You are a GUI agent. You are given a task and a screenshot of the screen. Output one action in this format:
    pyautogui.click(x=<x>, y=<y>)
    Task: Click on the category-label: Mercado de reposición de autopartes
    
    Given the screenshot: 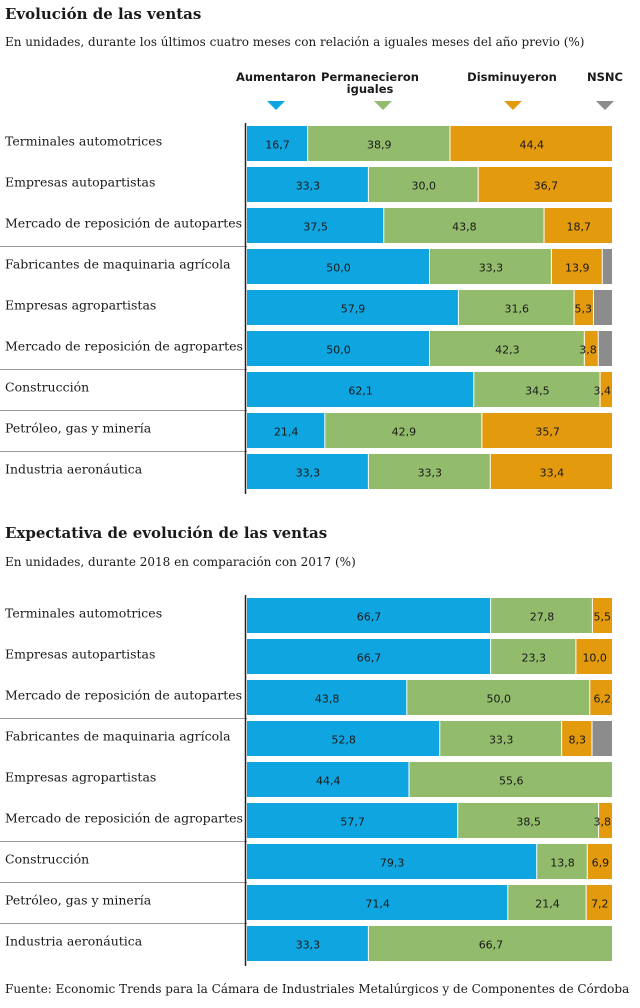 What is the action you would take?
    pyautogui.click(x=123, y=223)
    